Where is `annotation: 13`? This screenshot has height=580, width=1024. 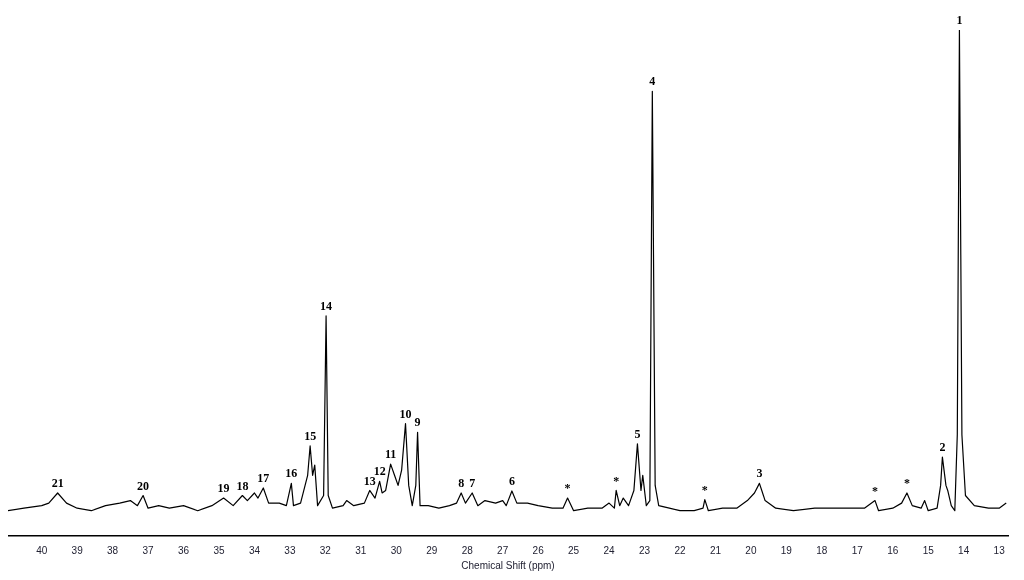
annotation: 13 is located at coordinates (369, 480).